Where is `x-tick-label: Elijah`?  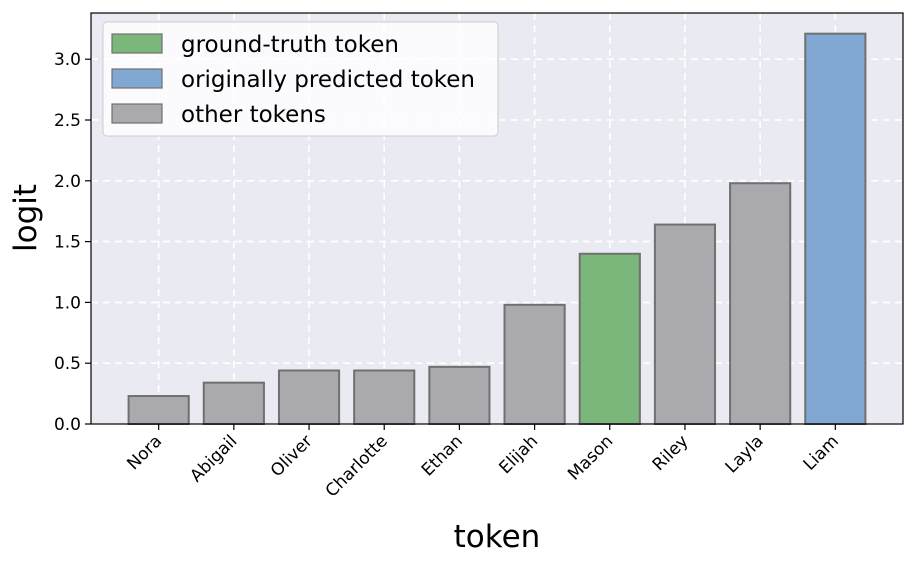
x-tick-label: Elijah is located at coordinates (518, 454).